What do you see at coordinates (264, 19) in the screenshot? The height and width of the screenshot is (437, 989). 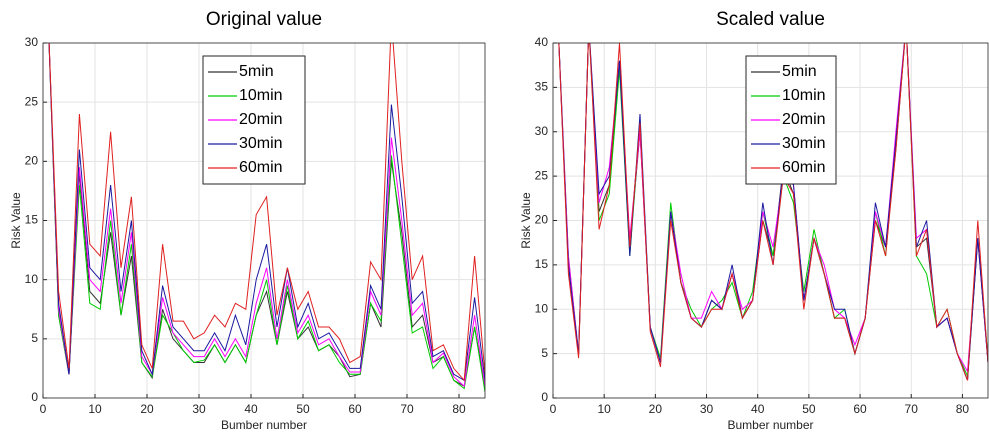 I see `chart-title: Original value` at bounding box center [264, 19].